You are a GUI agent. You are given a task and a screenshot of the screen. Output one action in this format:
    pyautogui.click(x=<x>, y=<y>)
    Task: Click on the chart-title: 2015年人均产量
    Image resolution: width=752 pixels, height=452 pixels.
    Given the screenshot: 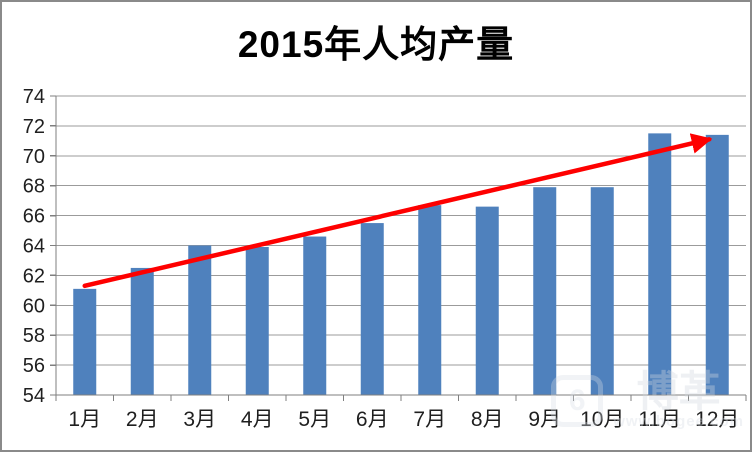 What is the action you would take?
    pyautogui.click(x=376, y=44)
    